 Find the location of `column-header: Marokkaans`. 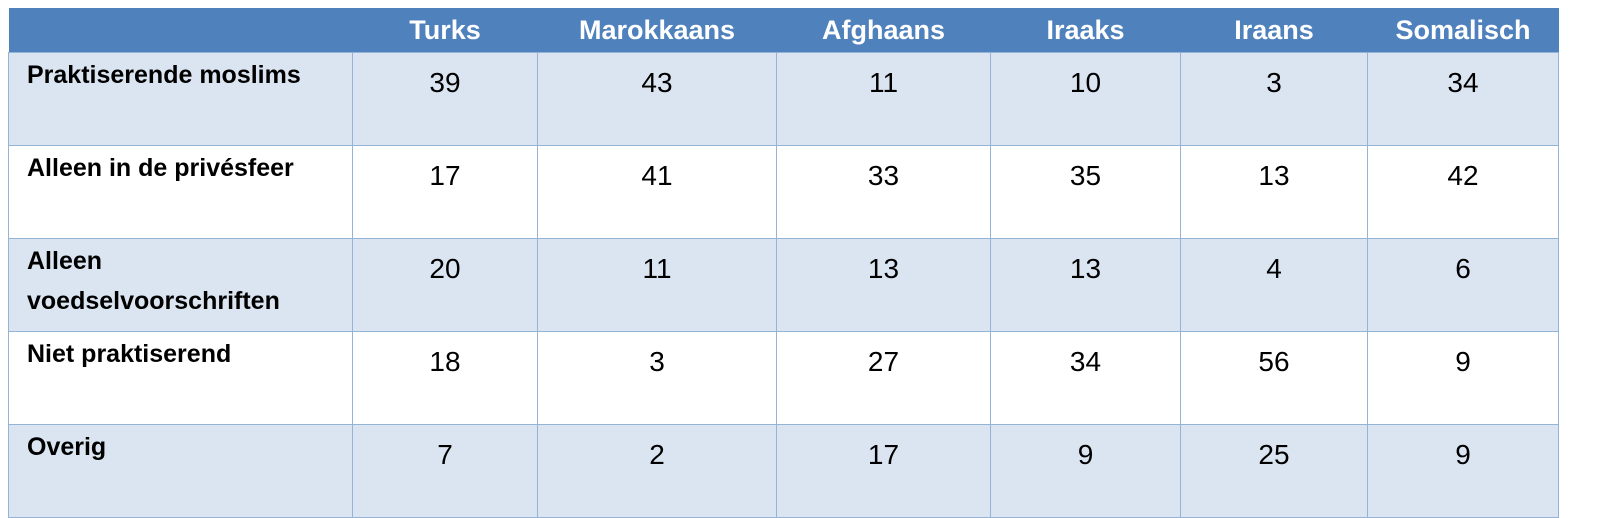

column-header: Marokkaans is located at coordinates (657, 30).